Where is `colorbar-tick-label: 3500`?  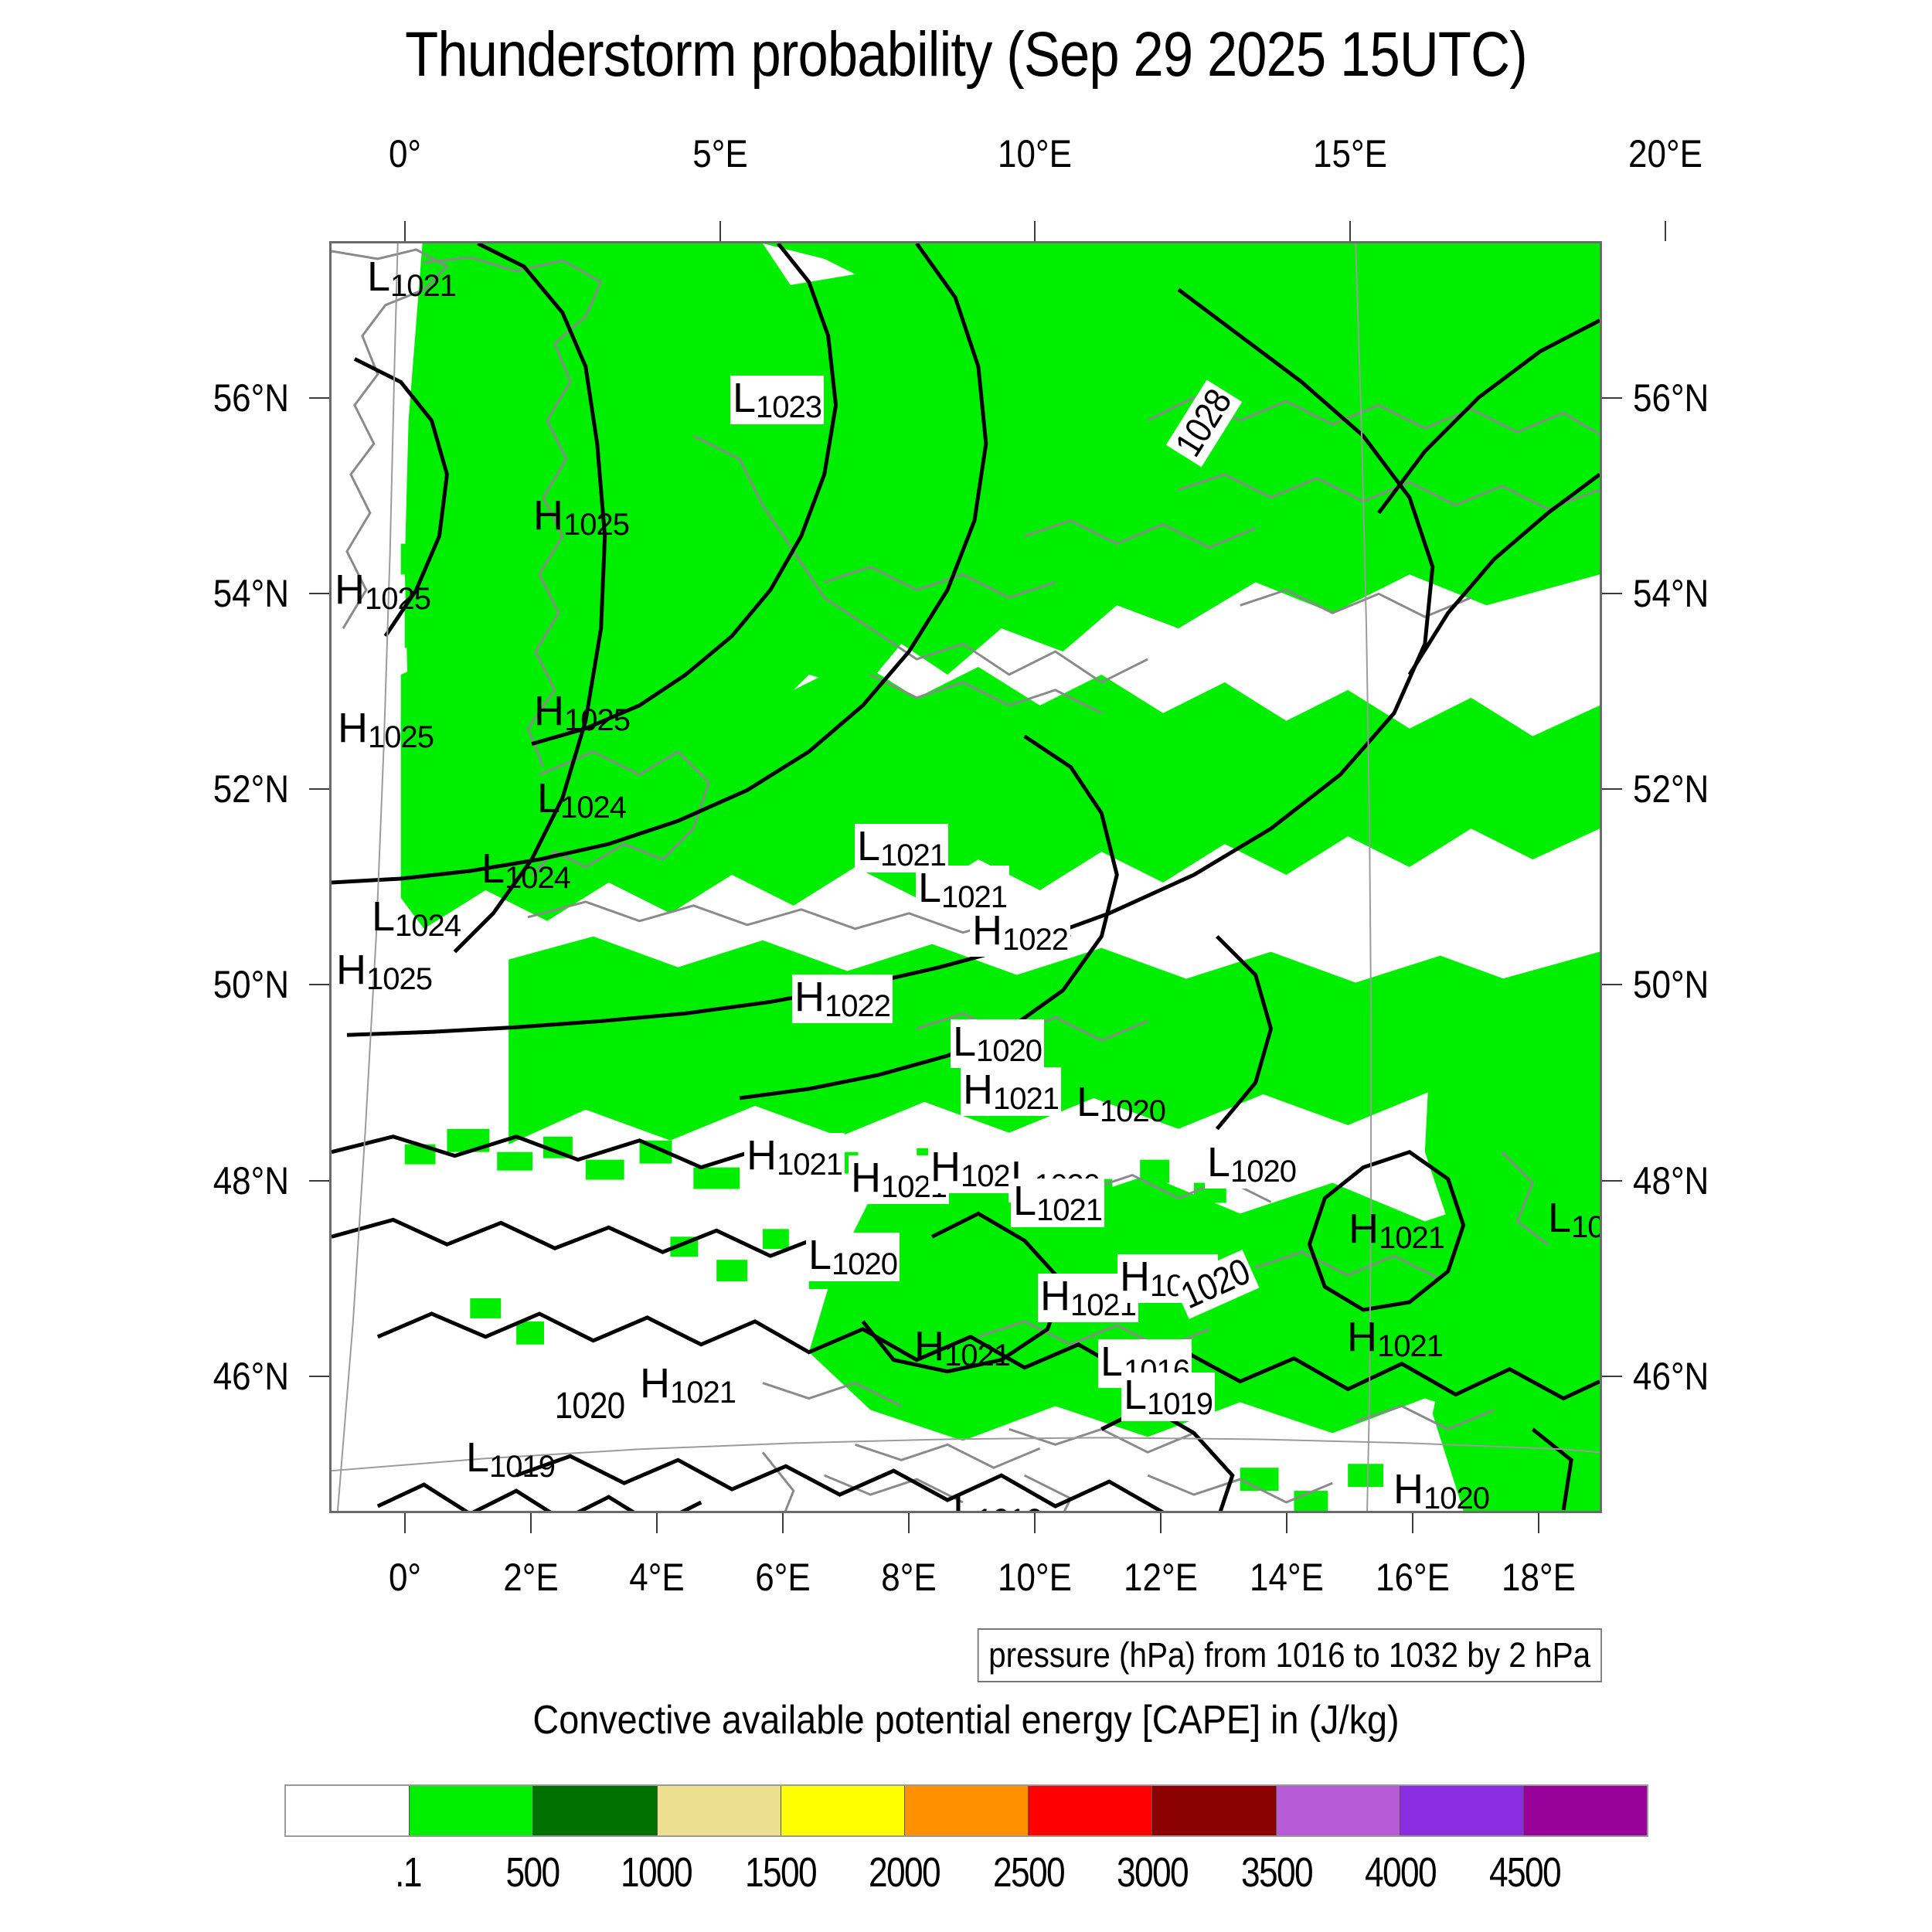
colorbar-tick-label: 3500 is located at coordinates (1277, 1872).